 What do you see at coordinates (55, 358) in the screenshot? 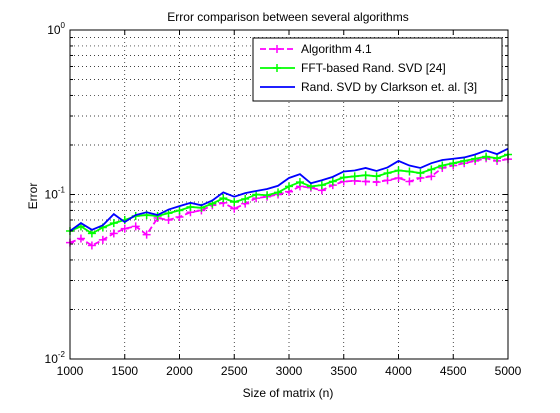
I see `y-tick-label: 10⁻²` at bounding box center [55, 358].